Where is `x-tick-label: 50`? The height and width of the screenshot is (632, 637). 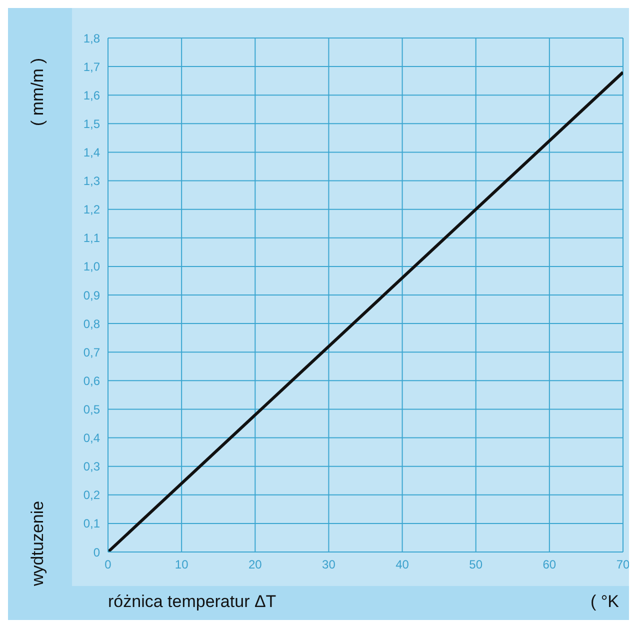 x-tick-label: 50 is located at coordinates (476, 565).